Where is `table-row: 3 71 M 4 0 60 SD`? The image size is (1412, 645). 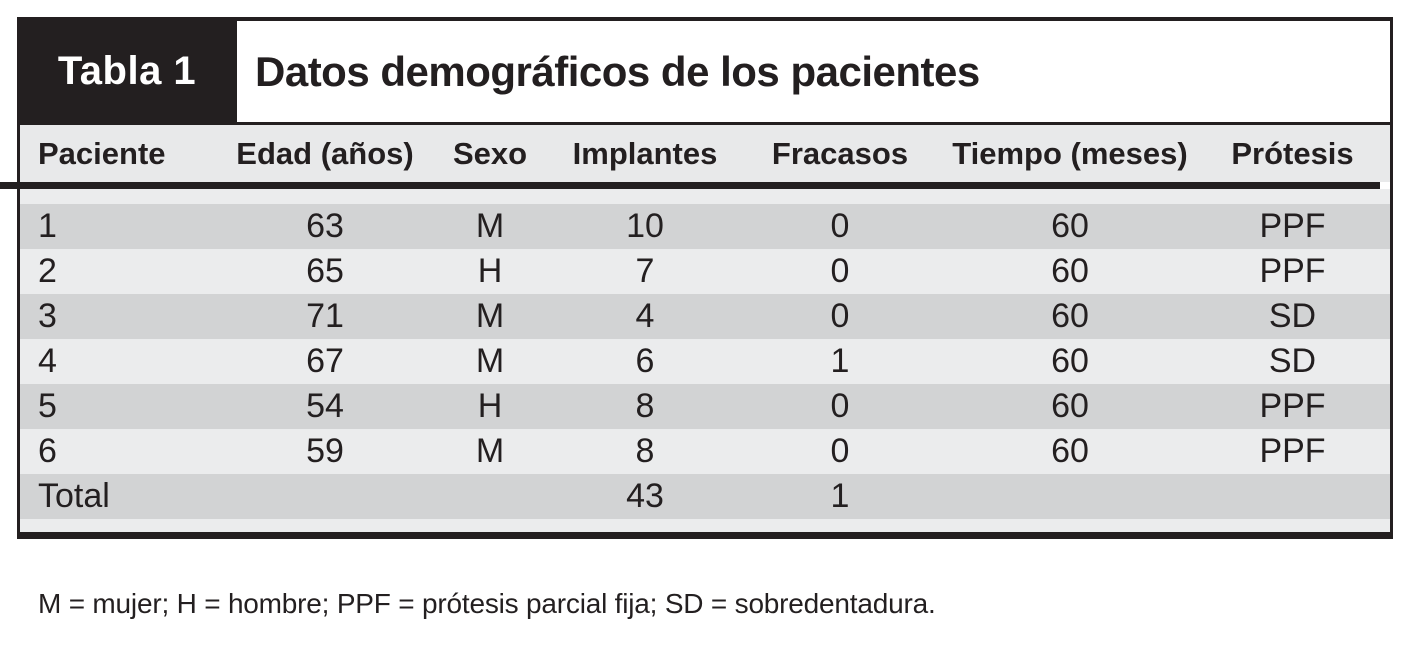 table-row: 3 71 M 4 0 60 SD is located at coordinates (705, 316).